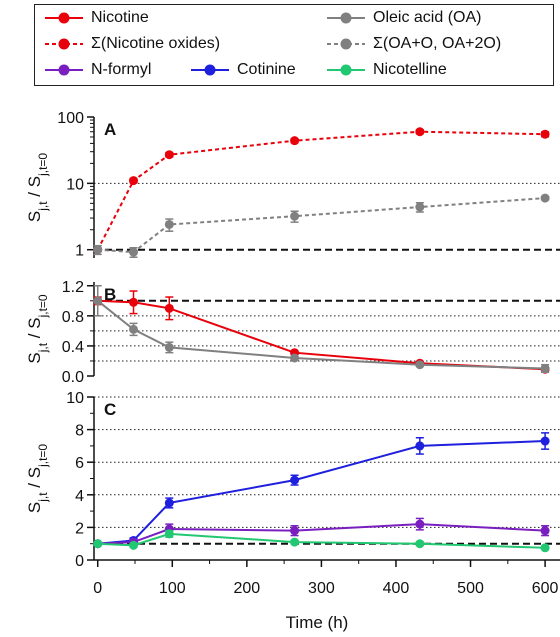 The image size is (560, 637). What do you see at coordinates (73, 347) in the screenshot?
I see `y-tick-label: 0.4` at bounding box center [73, 347].